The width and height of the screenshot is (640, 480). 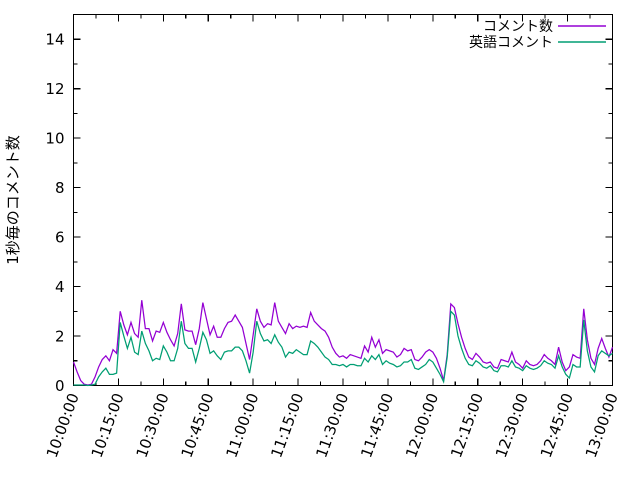 What do you see at coordinates (467, 425) in the screenshot?
I see `x-tick-label: 12:15:00` at bounding box center [467, 425].